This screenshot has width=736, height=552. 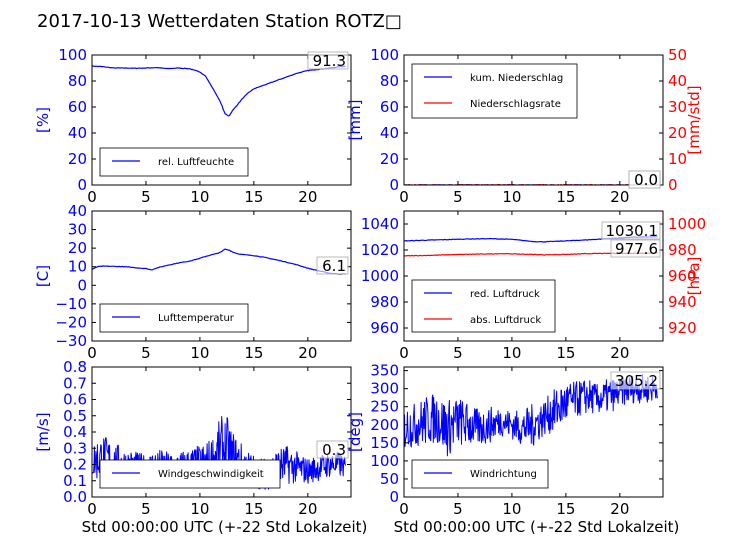 I want to click on y-tick-label: 1000, so click(x=380, y=276).